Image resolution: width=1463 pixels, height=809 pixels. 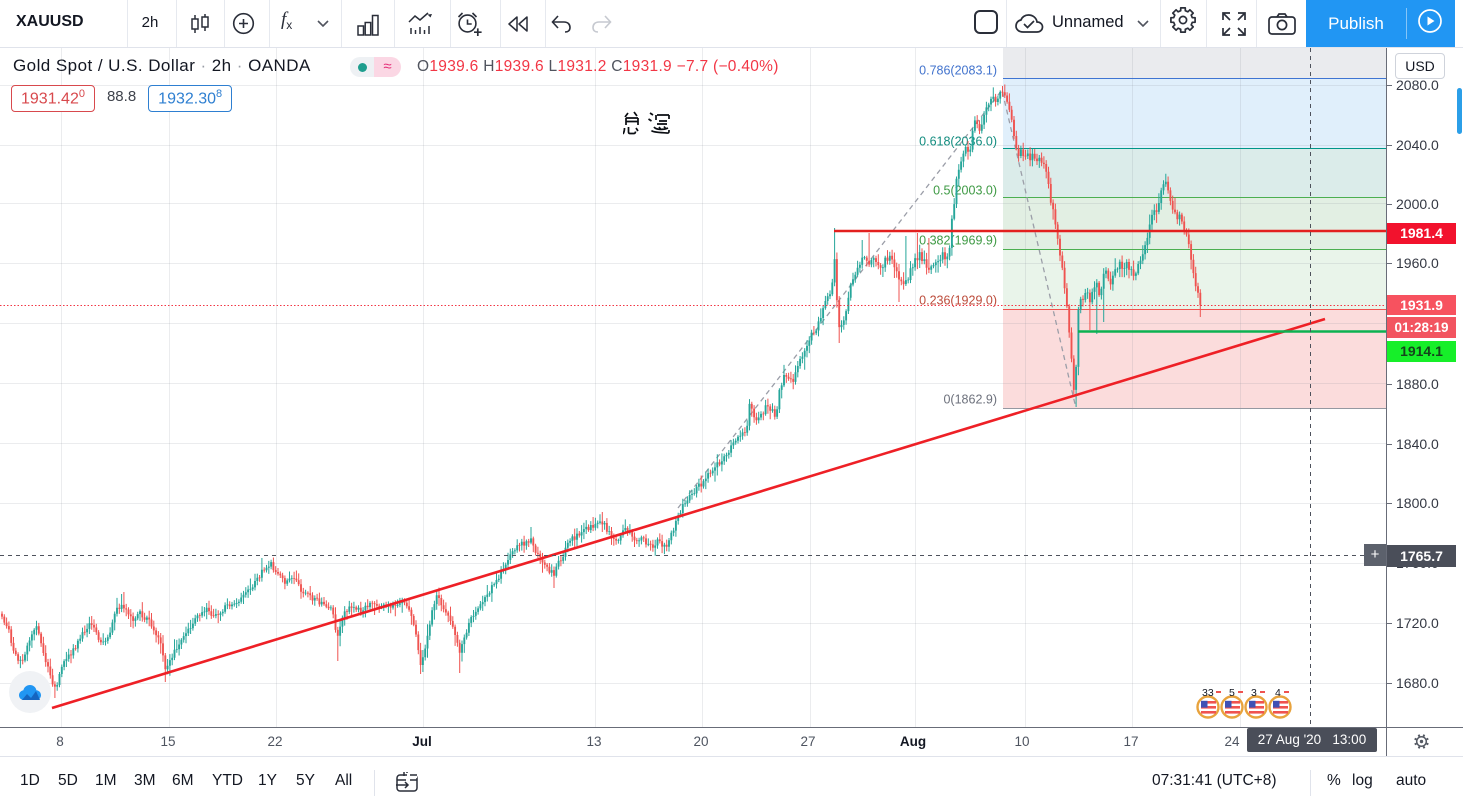 I want to click on svg-text: 0.786(2083.1), so click(x=958, y=71).